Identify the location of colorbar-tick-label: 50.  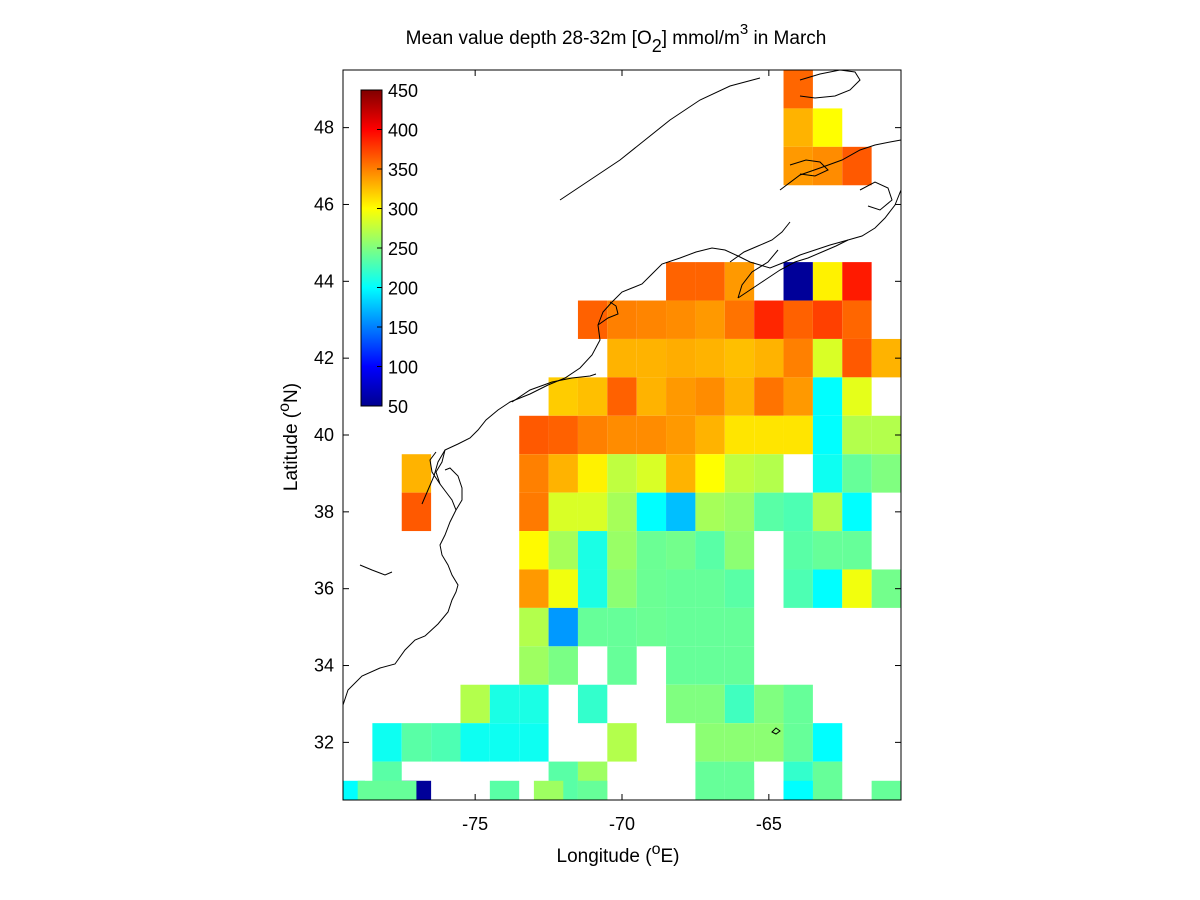
(398, 407).